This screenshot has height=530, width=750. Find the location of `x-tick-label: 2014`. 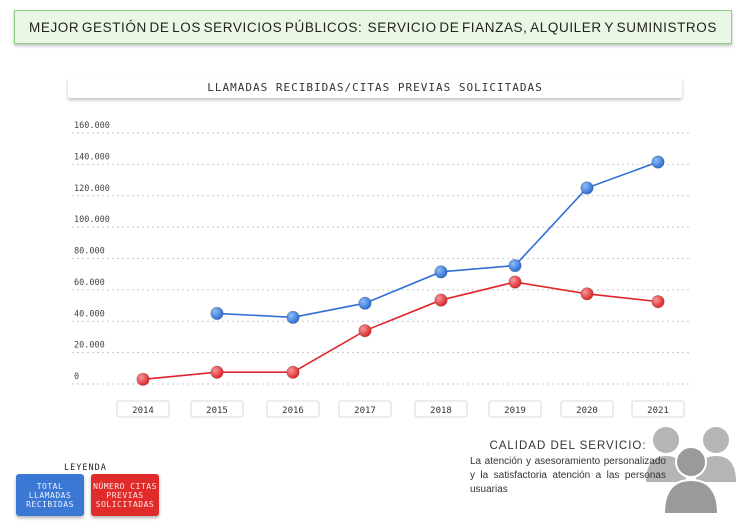

x-tick-label: 2014 is located at coordinates (143, 411).